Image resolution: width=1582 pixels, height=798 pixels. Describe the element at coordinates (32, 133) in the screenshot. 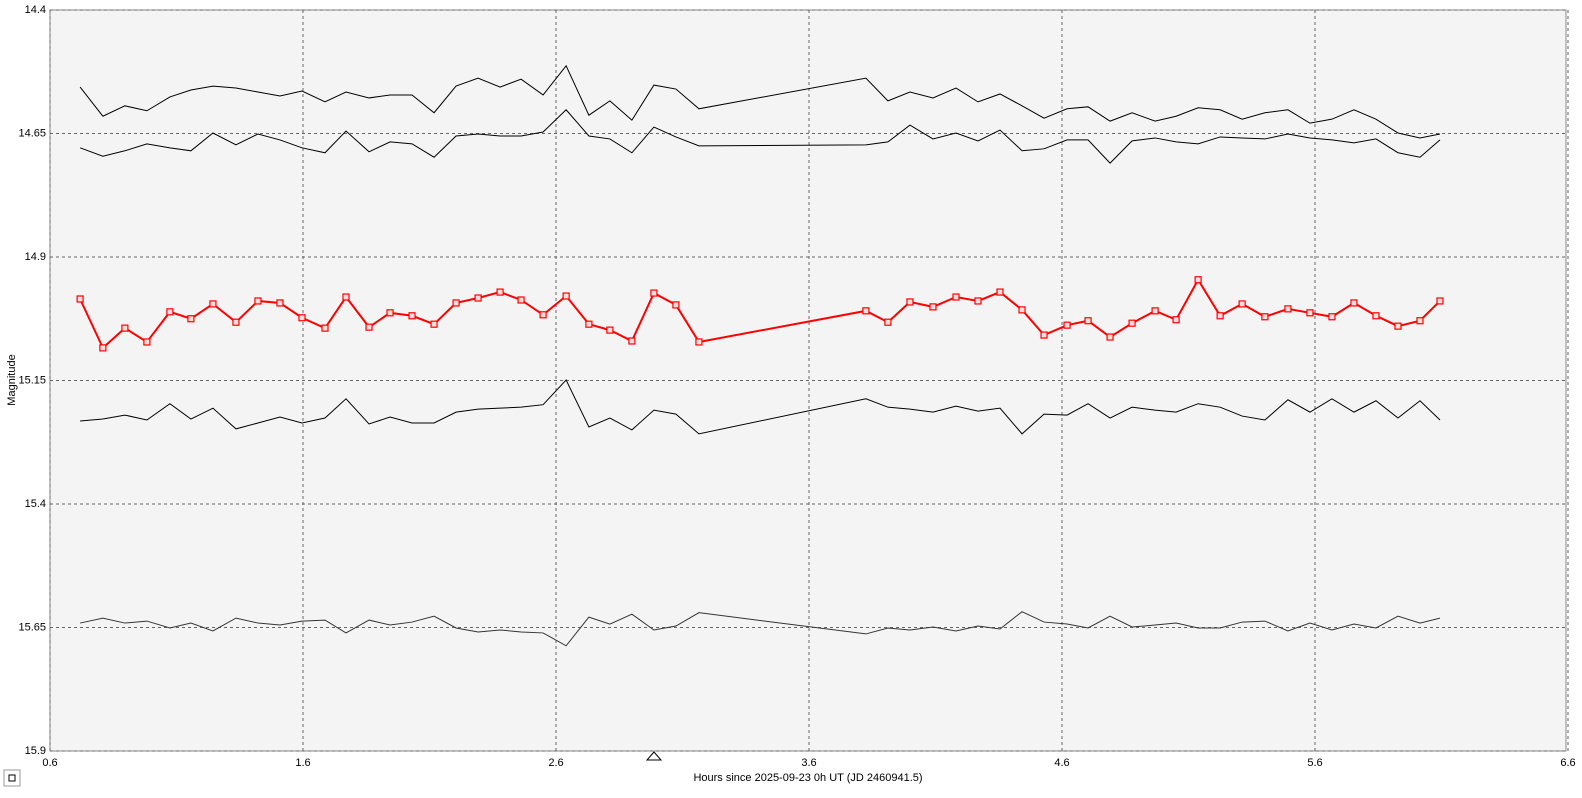

I see `y-tick-label: 14.65` at that location.